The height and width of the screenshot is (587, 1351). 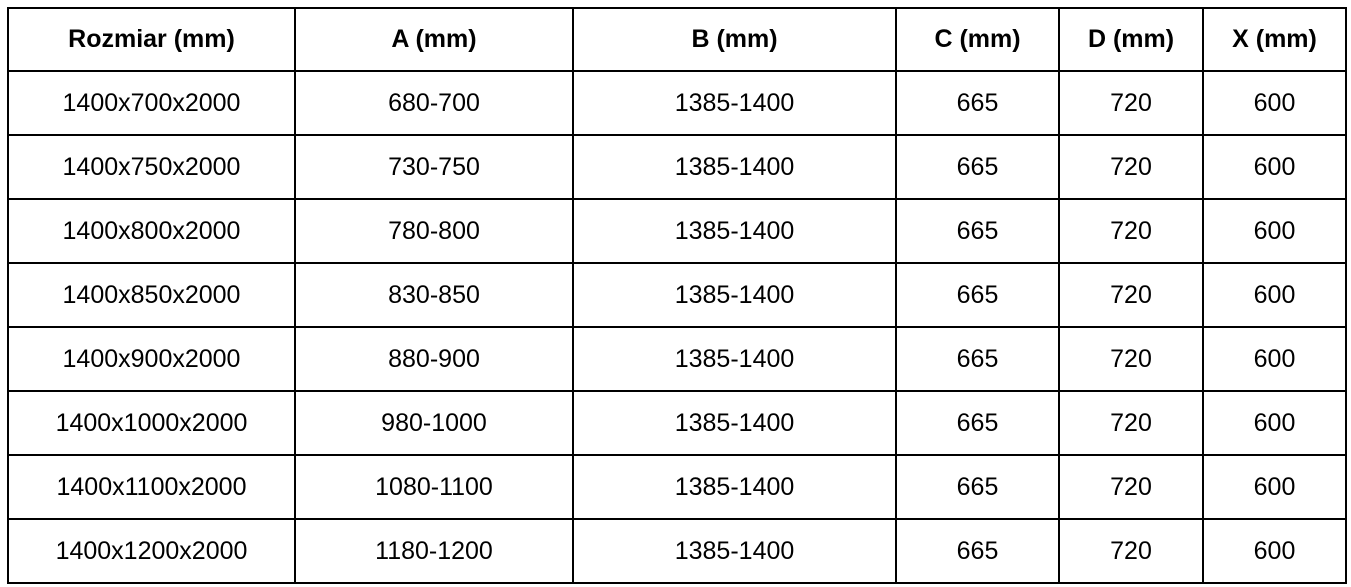 What do you see at coordinates (977, 39) in the screenshot?
I see `column-header: C (mm)` at bounding box center [977, 39].